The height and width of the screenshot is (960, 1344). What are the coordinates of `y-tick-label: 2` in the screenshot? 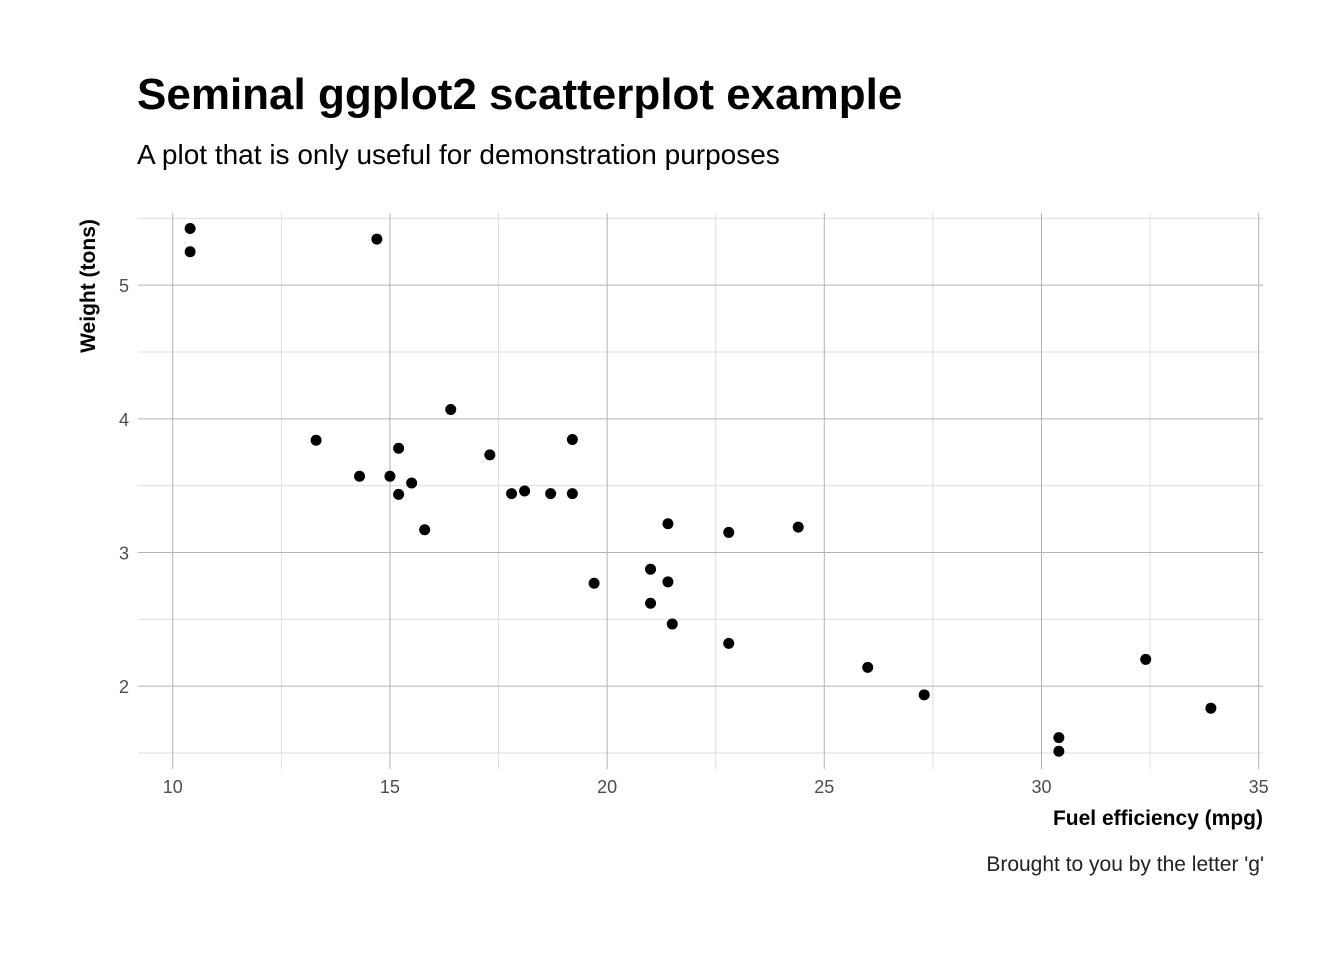 It's located at (124, 687).